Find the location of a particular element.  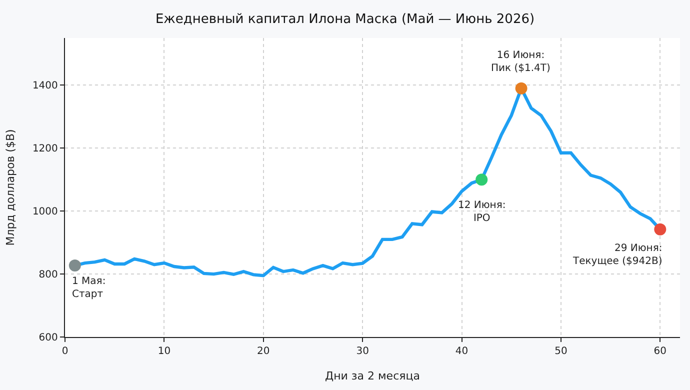

x-tick-label: 40 is located at coordinates (461, 352).